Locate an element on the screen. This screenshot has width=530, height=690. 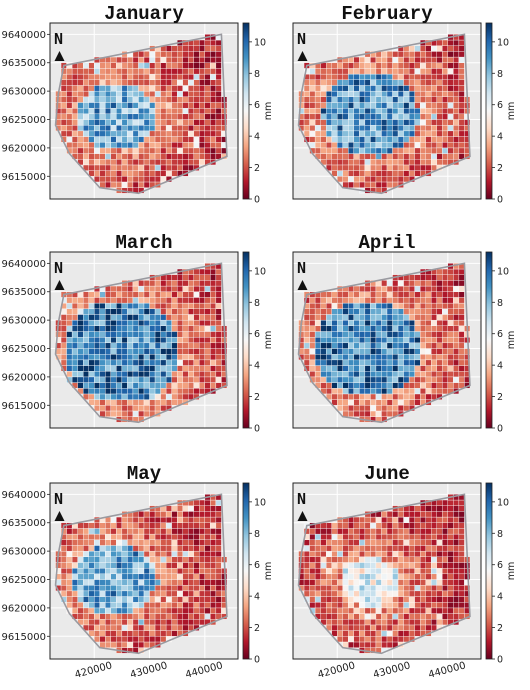
colorbar is located at coordinates (489, 111).